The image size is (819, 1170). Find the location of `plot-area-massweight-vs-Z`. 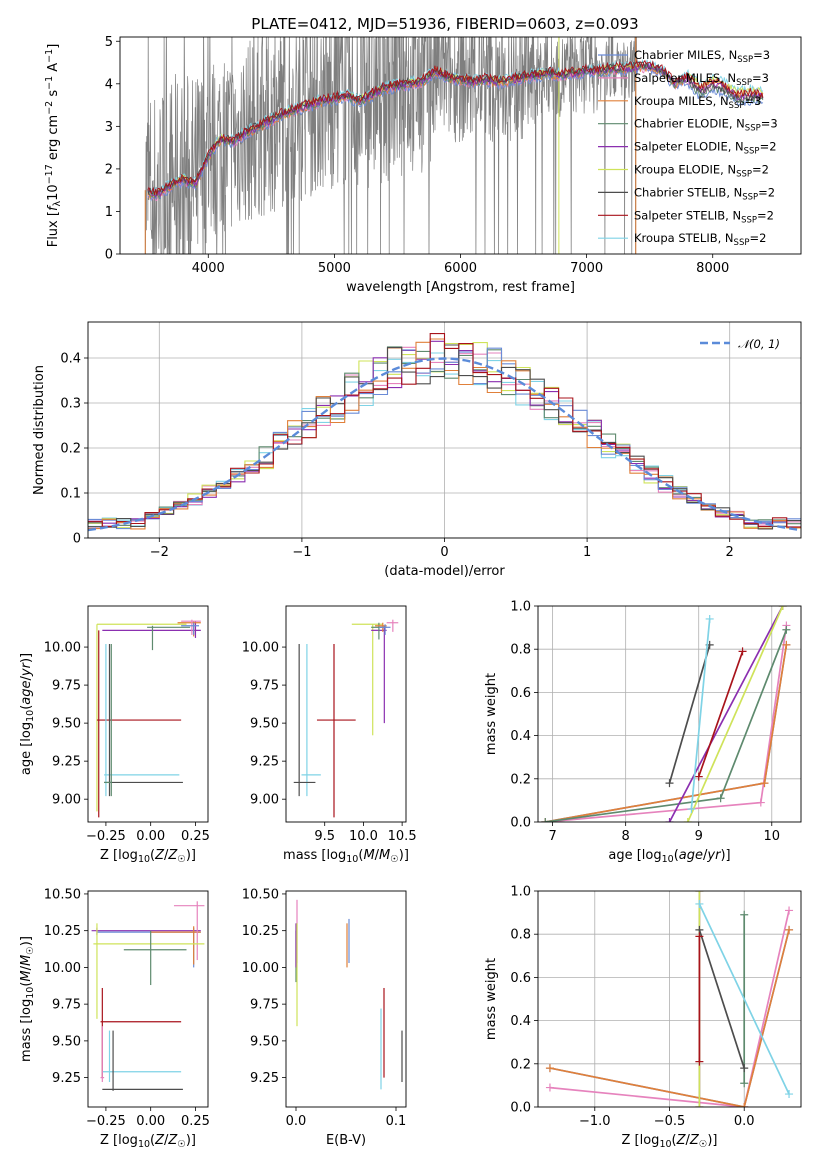

plot-area-massweight-vs-Z is located at coordinates (669, 999).